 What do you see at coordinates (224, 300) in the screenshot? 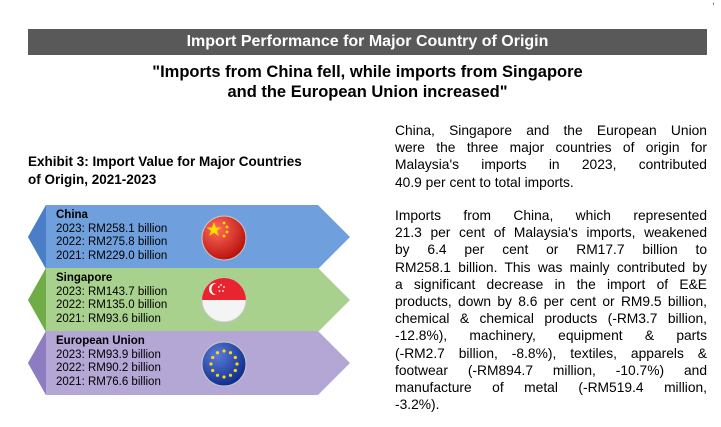
I see `singapore-flag-icon` at bounding box center [224, 300].